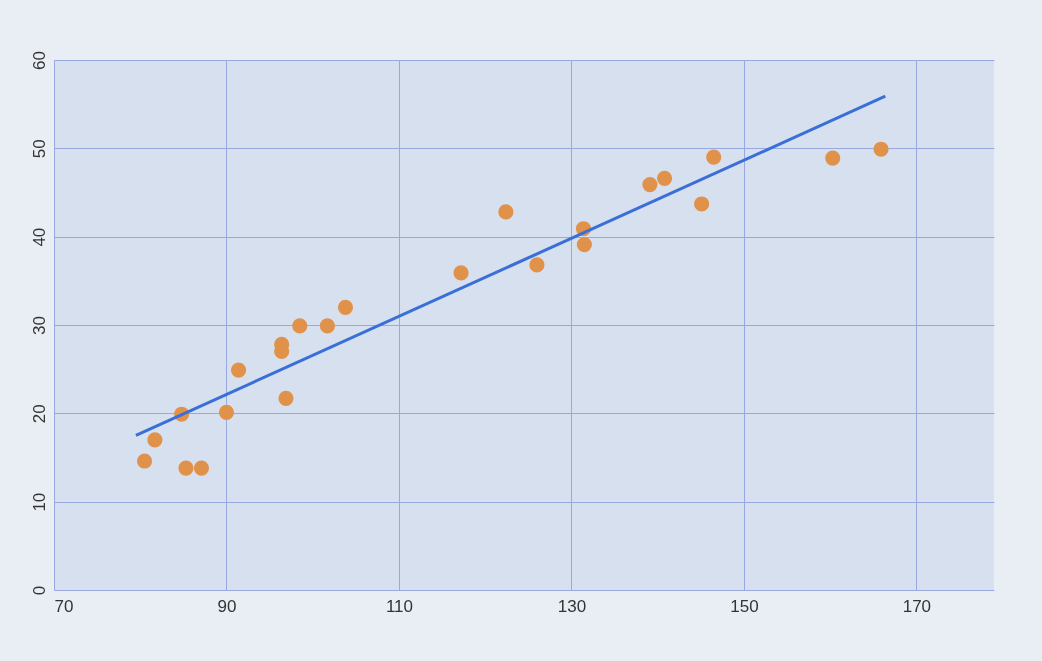 Image resolution: width=1042 pixels, height=661 pixels. I want to click on x-tick-label: 150, so click(744, 606).